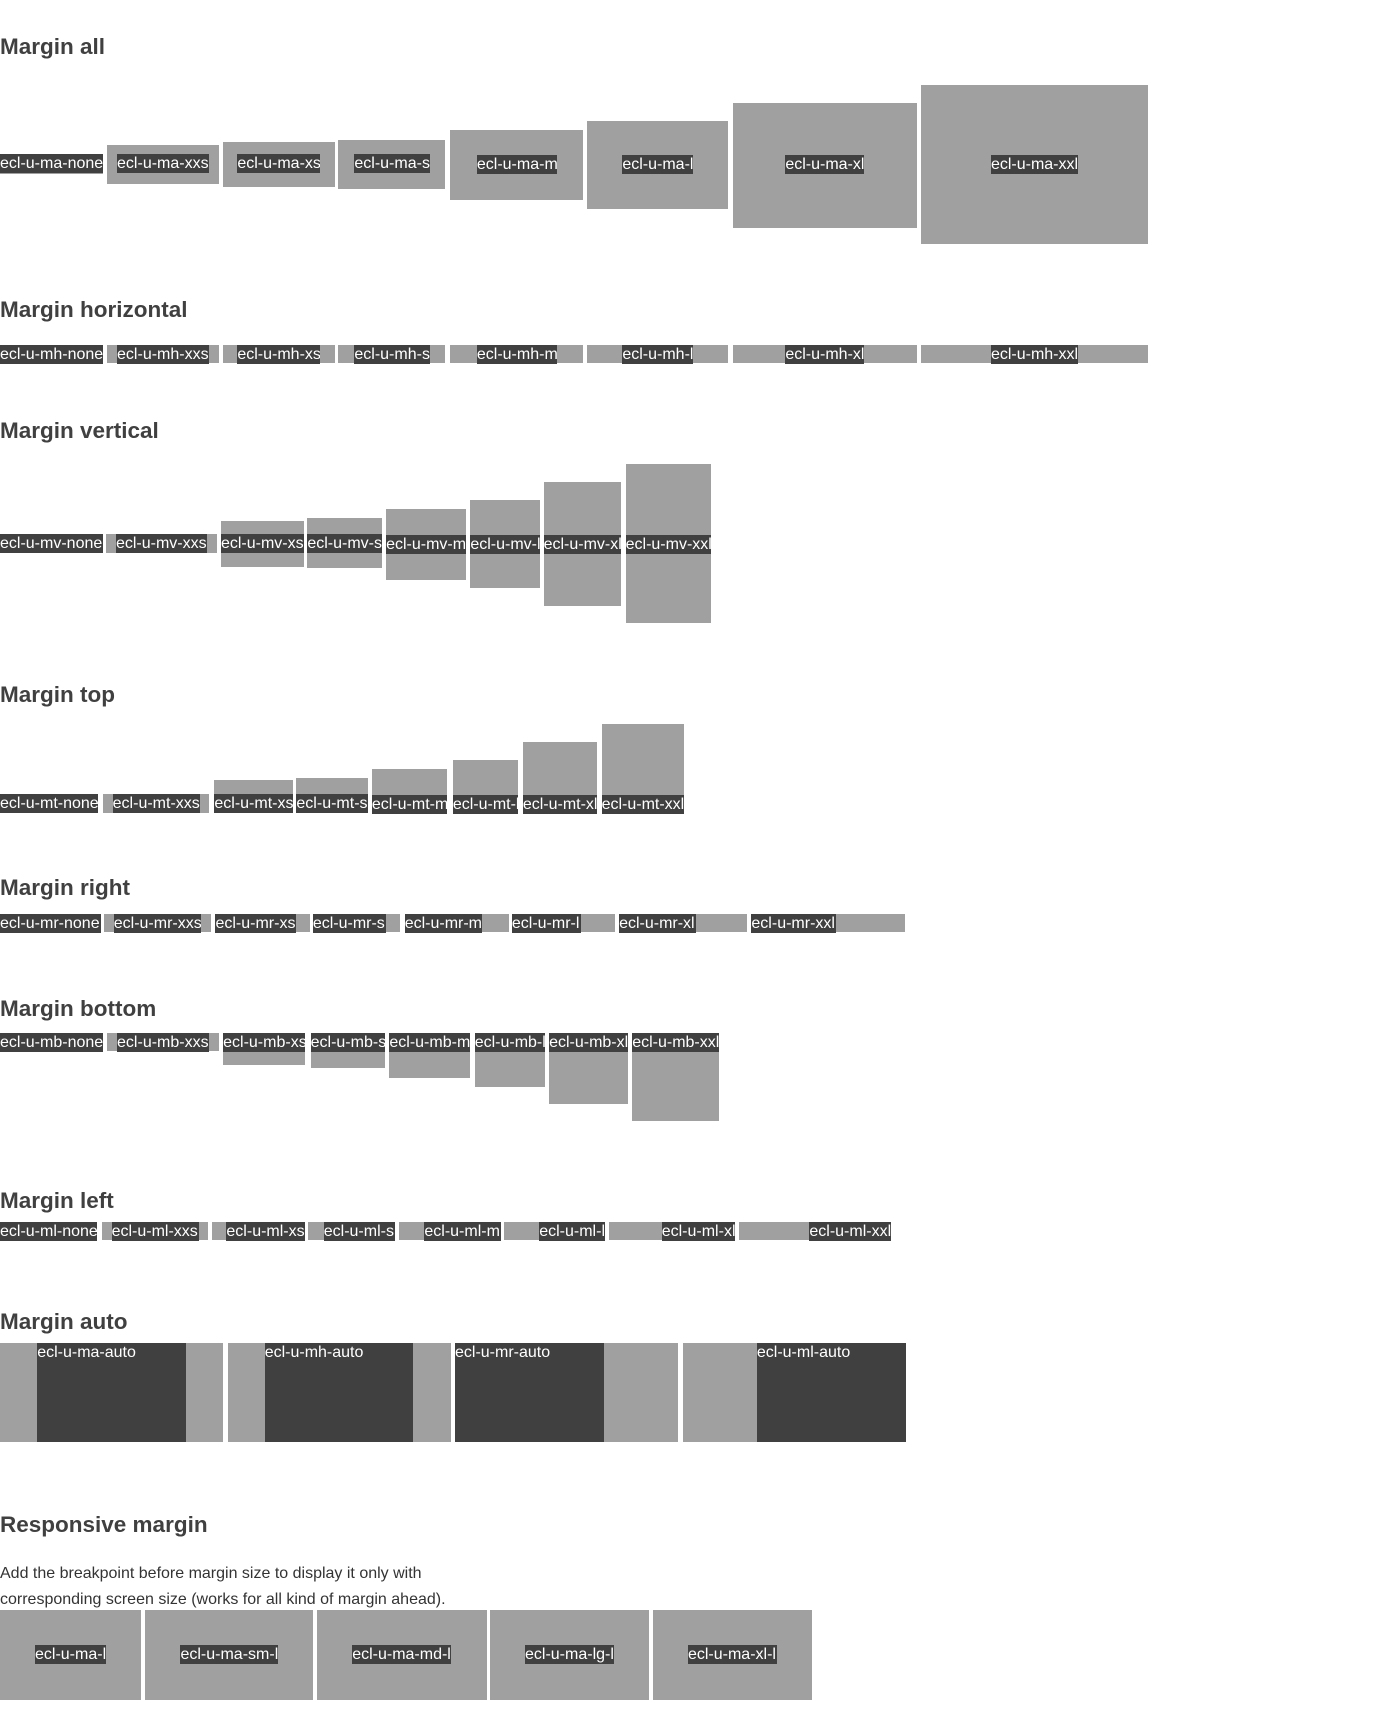  I want to click on margin-all-label: ecl-u-ma-none, so click(51, 164).